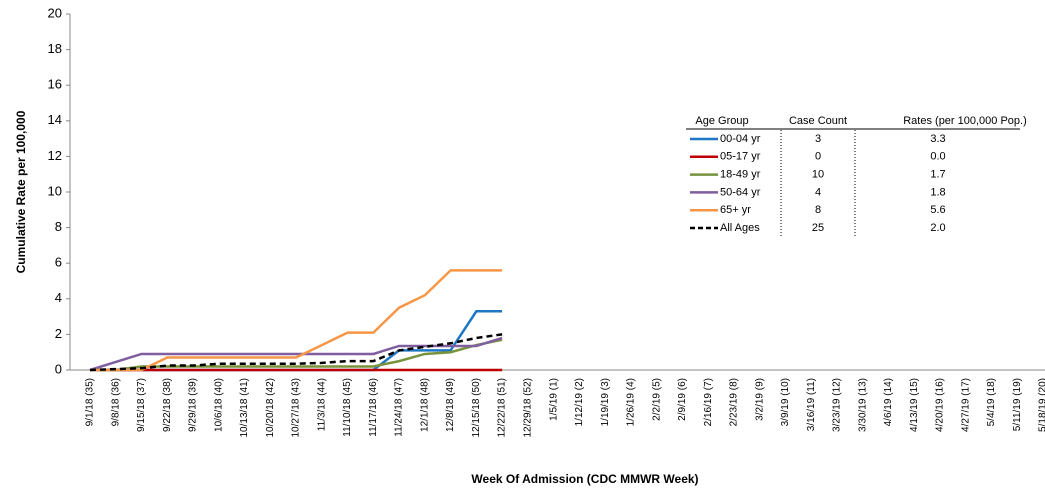  Describe the element at coordinates (55, 12) in the screenshot. I see `y-tick-label: 20` at that location.